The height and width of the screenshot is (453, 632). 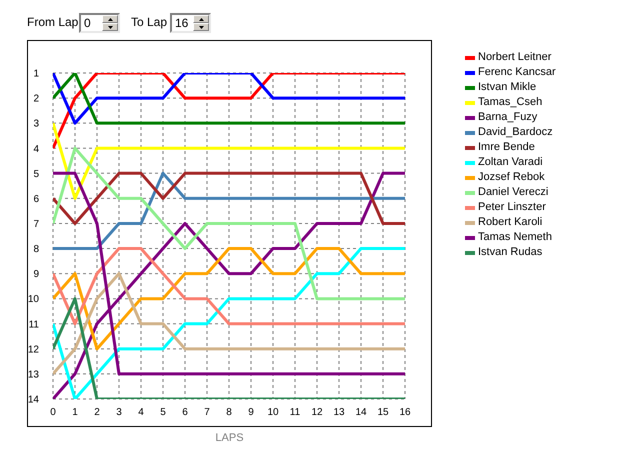 I want to click on legend-label: Istvan Mikle, so click(x=507, y=87).